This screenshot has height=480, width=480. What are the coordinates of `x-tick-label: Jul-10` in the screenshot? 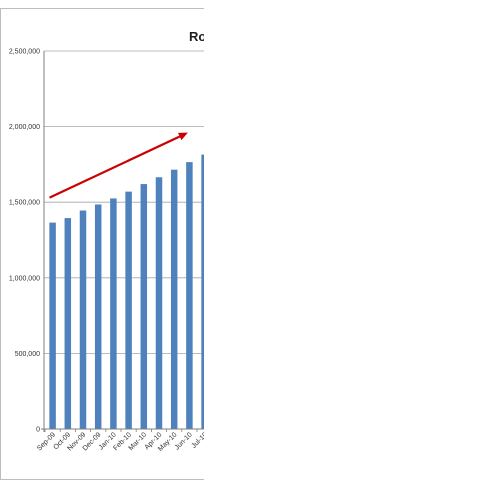 It's located at (197, 440).